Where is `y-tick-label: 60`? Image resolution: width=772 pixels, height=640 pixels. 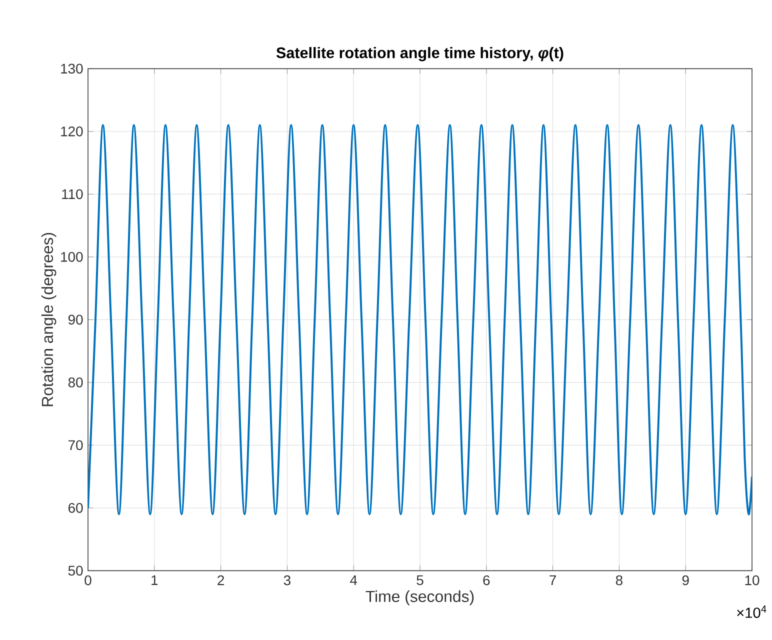
y-tick-label: 60 is located at coordinates (75, 507).